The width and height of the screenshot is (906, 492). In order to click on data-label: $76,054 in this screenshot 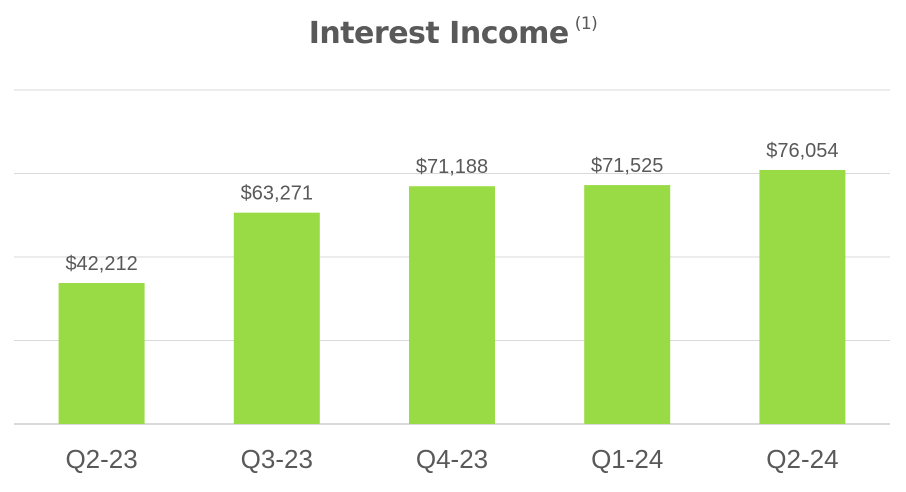, I will do `click(802, 151)`.